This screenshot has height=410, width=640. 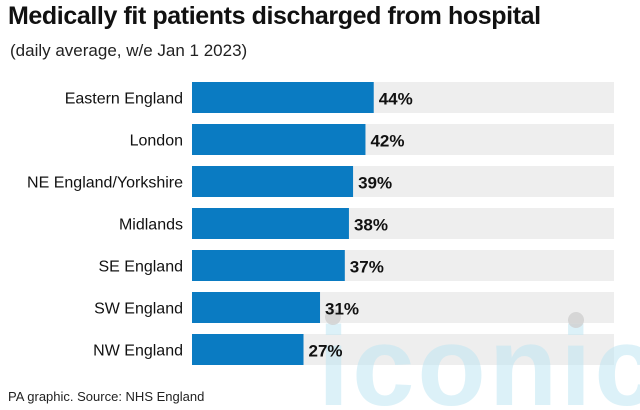 I want to click on category-label: Eastern England, so click(x=124, y=99).